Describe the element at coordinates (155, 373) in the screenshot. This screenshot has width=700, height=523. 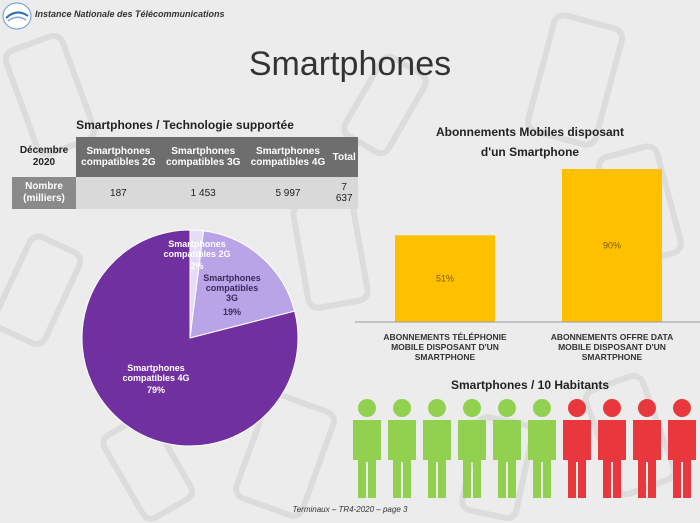
I see `pie-label-4g: Smartphones compatibles 4G` at that location.